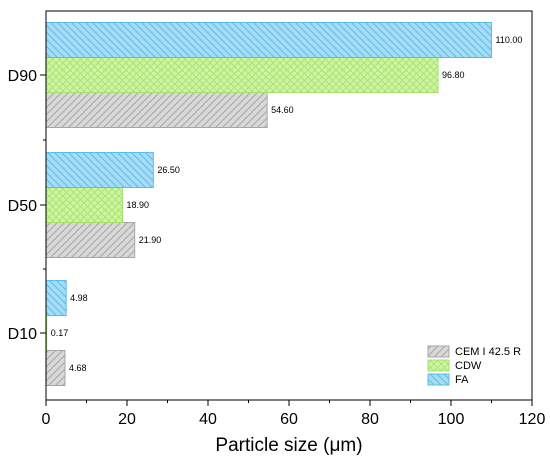 The height and width of the screenshot is (465, 550). Describe the element at coordinates (509, 40) in the screenshot. I see `data-label: 110.00` at that location.